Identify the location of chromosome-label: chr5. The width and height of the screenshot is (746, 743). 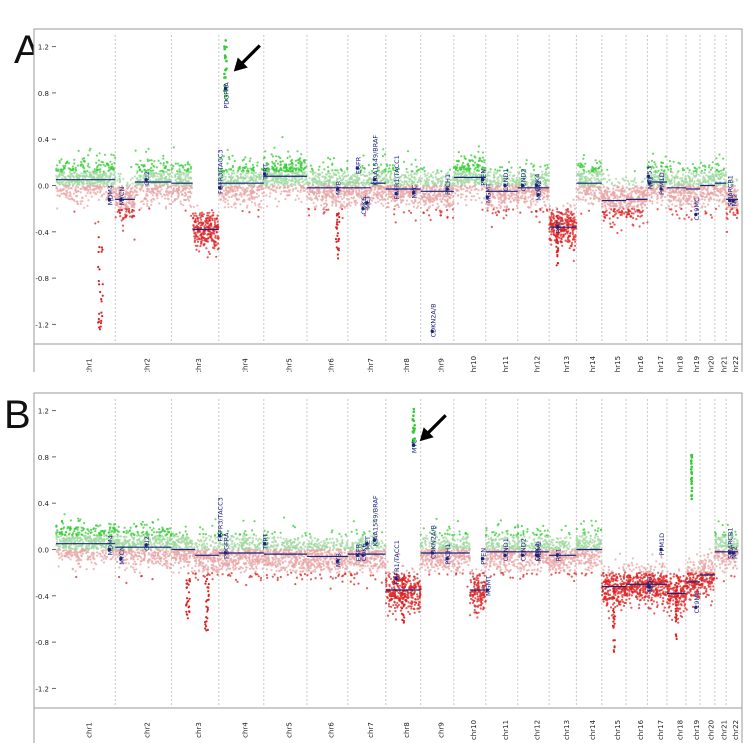
(289, 365).